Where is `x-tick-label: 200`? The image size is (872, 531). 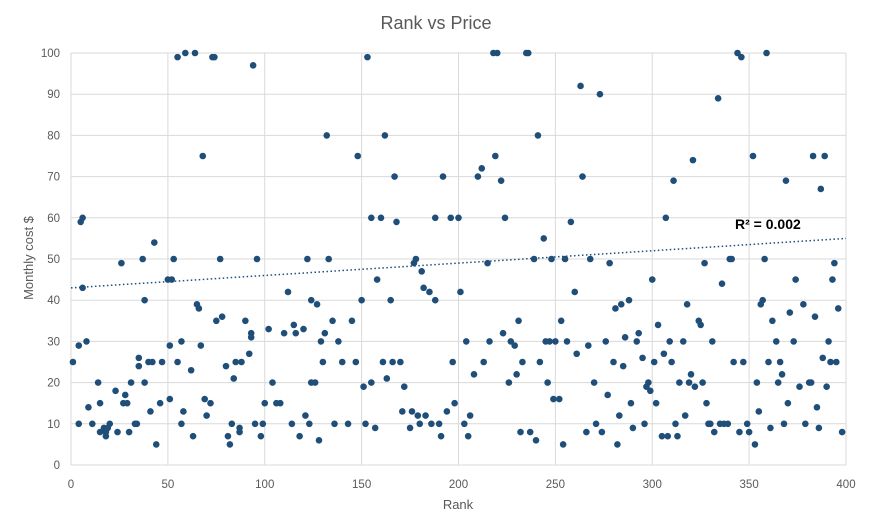
x-tick-label: 200 is located at coordinates (458, 485).